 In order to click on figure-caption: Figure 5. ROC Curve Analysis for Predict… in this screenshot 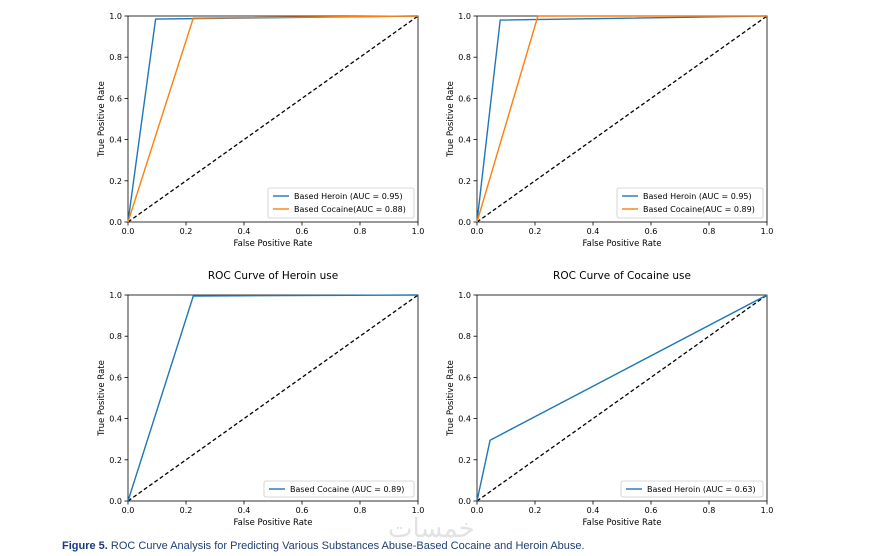, I will do `click(323, 546)`.